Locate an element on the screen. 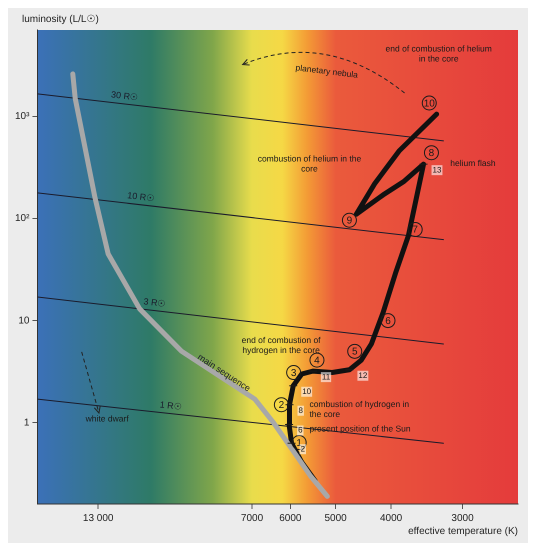  annotation: 7 is located at coordinates (415, 230).